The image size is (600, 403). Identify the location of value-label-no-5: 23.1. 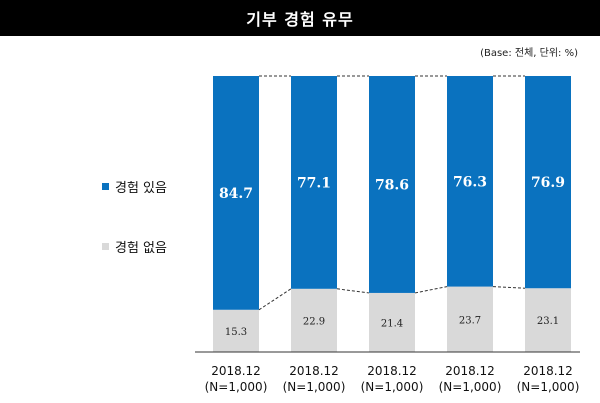
(548, 321).